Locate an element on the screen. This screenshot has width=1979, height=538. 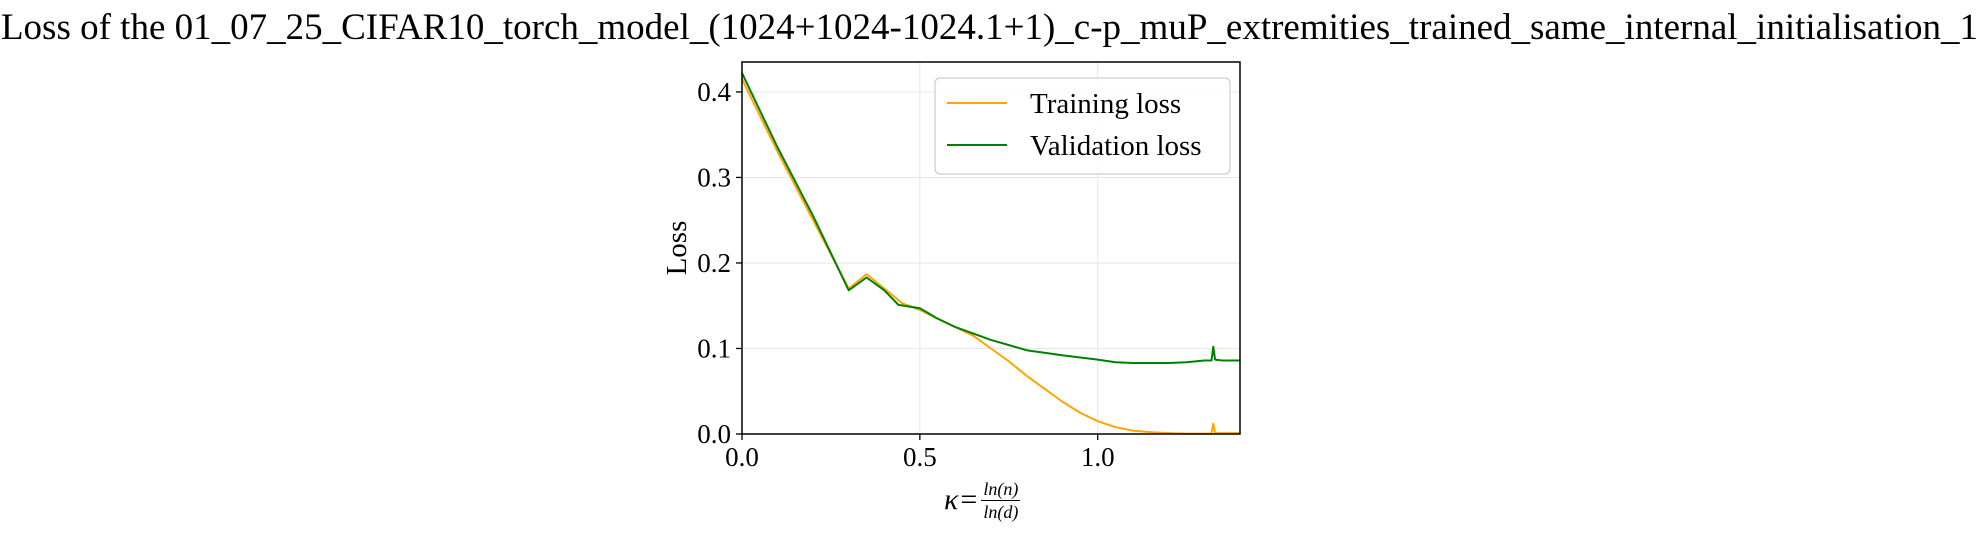
x-axis-label-equals: = is located at coordinates (969, 499).